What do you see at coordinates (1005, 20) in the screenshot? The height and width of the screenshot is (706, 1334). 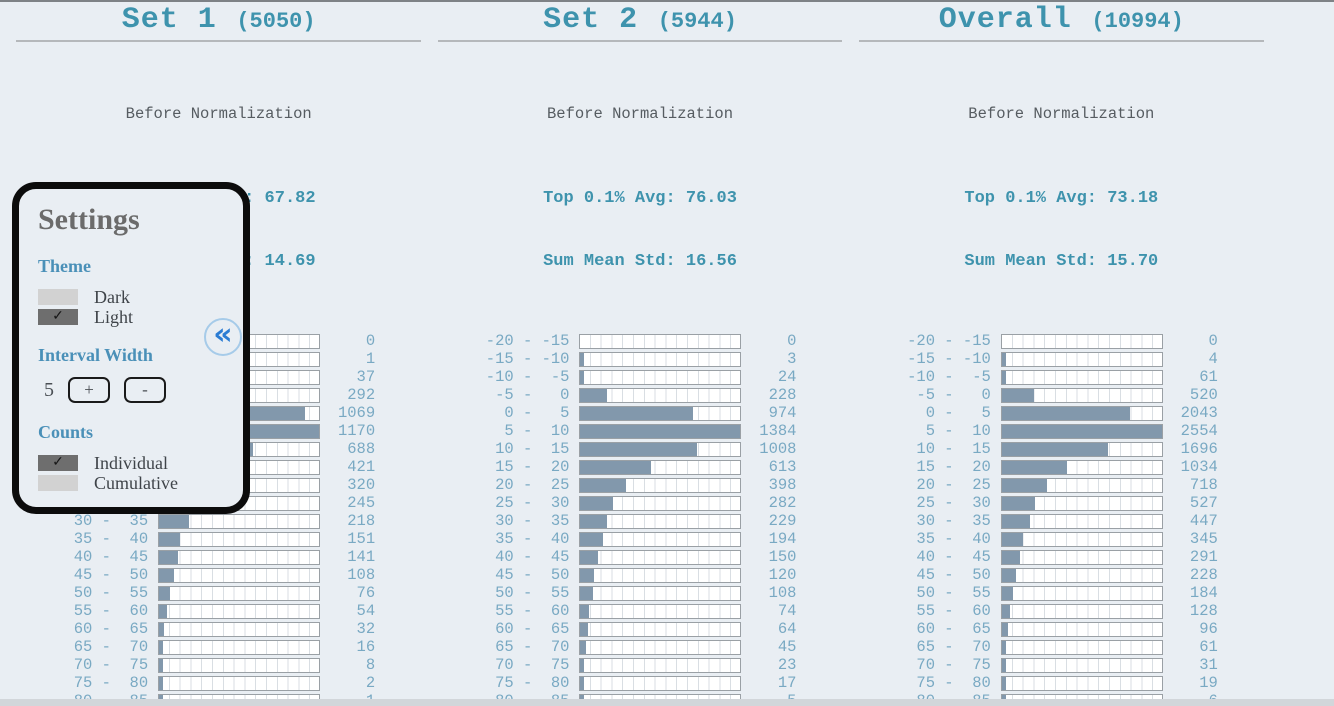 I see `column-title-text: Overall` at bounding box center [1005, 20].